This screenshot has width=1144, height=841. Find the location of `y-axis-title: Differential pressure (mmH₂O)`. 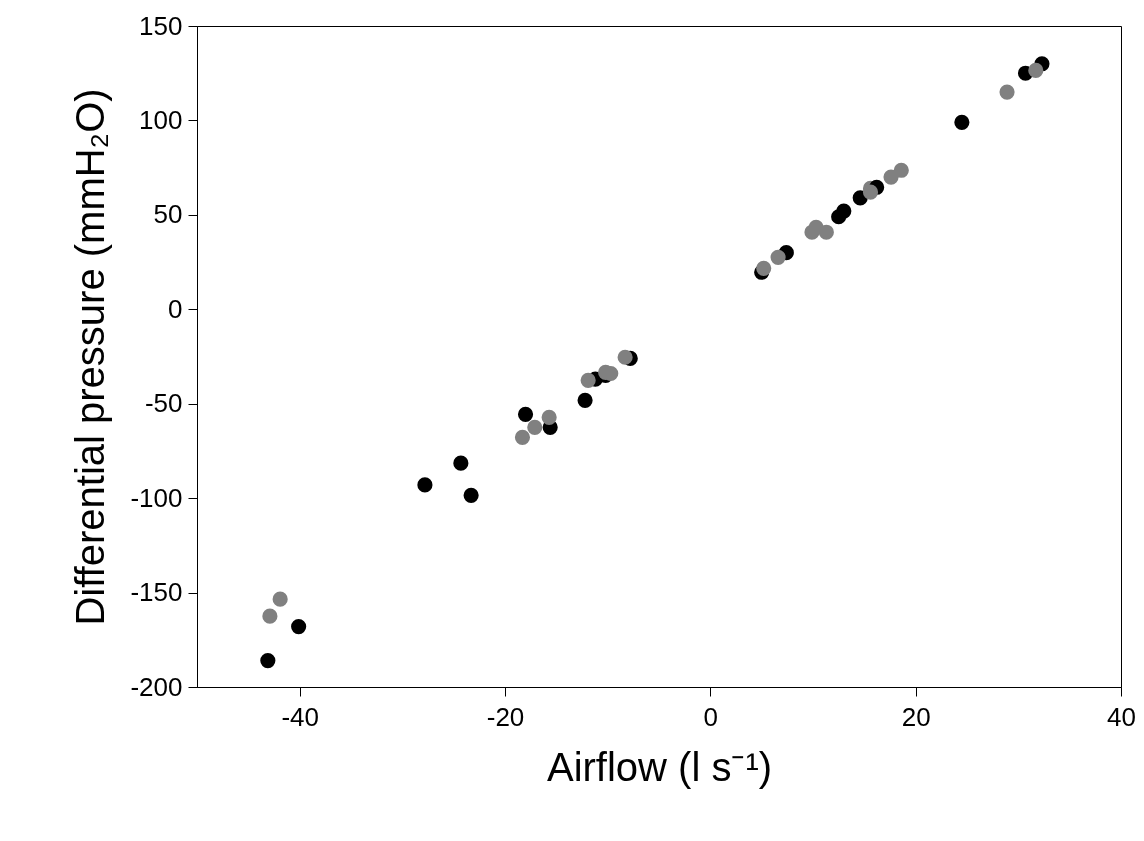

y-axis-title: Differential pressure (mmH₂O) is located at coordinates (90, 357).